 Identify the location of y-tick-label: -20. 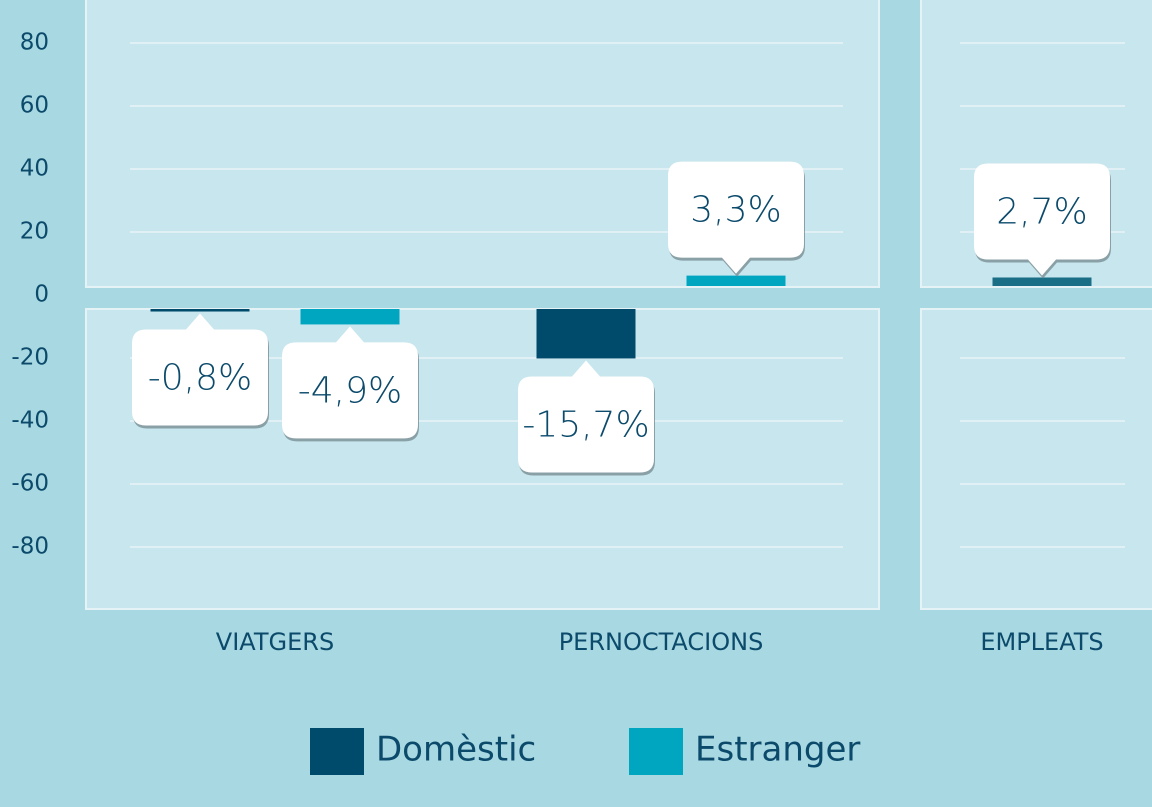
(30, 358).